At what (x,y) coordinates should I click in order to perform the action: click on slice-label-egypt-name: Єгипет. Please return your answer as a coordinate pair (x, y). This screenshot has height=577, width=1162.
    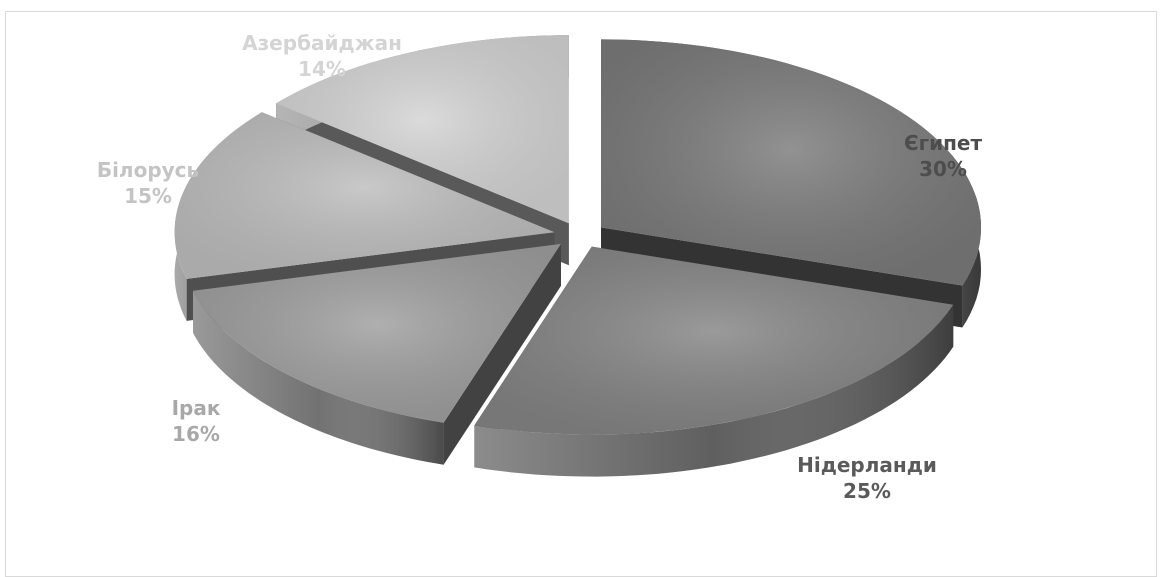
    Looking at the image, I should click on (943, 143).